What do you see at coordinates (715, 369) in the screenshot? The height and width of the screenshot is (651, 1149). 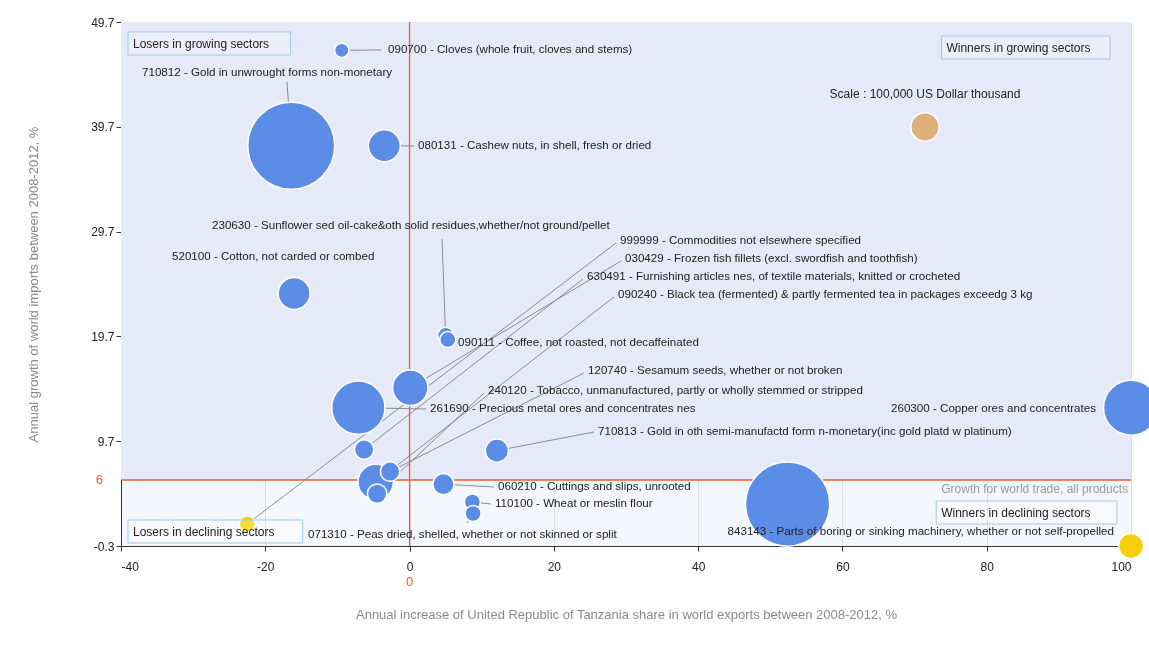 I see `text: 120740 - Sesamum seeds, whether or not broken` at bounding box center [715, 369].